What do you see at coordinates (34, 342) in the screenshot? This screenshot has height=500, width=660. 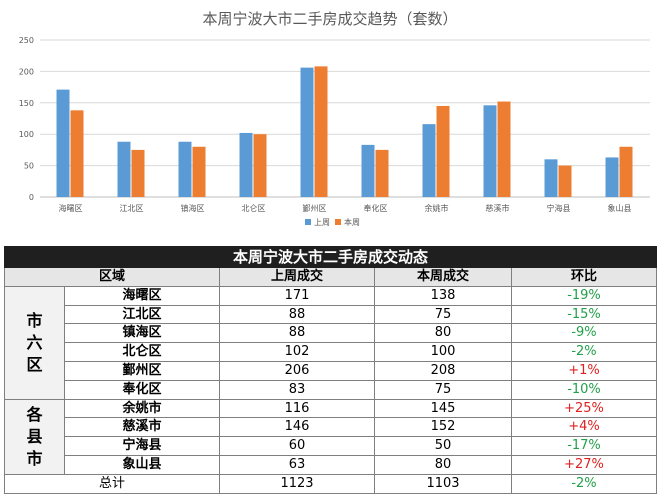 I see `group-label: 市六区` at bounding box center [34, 342].